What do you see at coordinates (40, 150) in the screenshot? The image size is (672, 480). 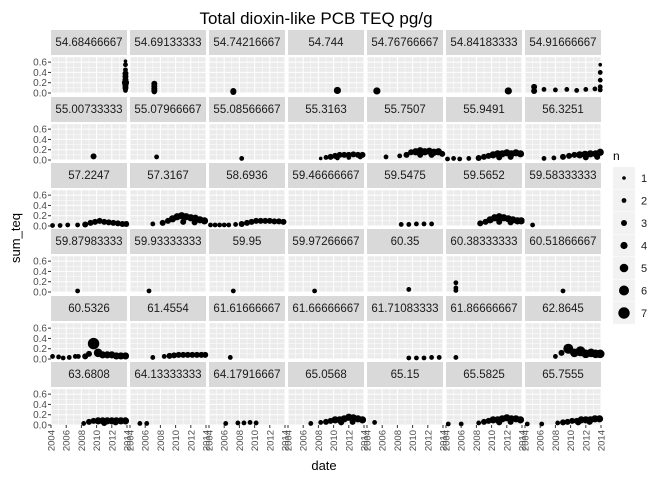 I see `y-tick-label: 0.2` at bounding box center [40, 150].